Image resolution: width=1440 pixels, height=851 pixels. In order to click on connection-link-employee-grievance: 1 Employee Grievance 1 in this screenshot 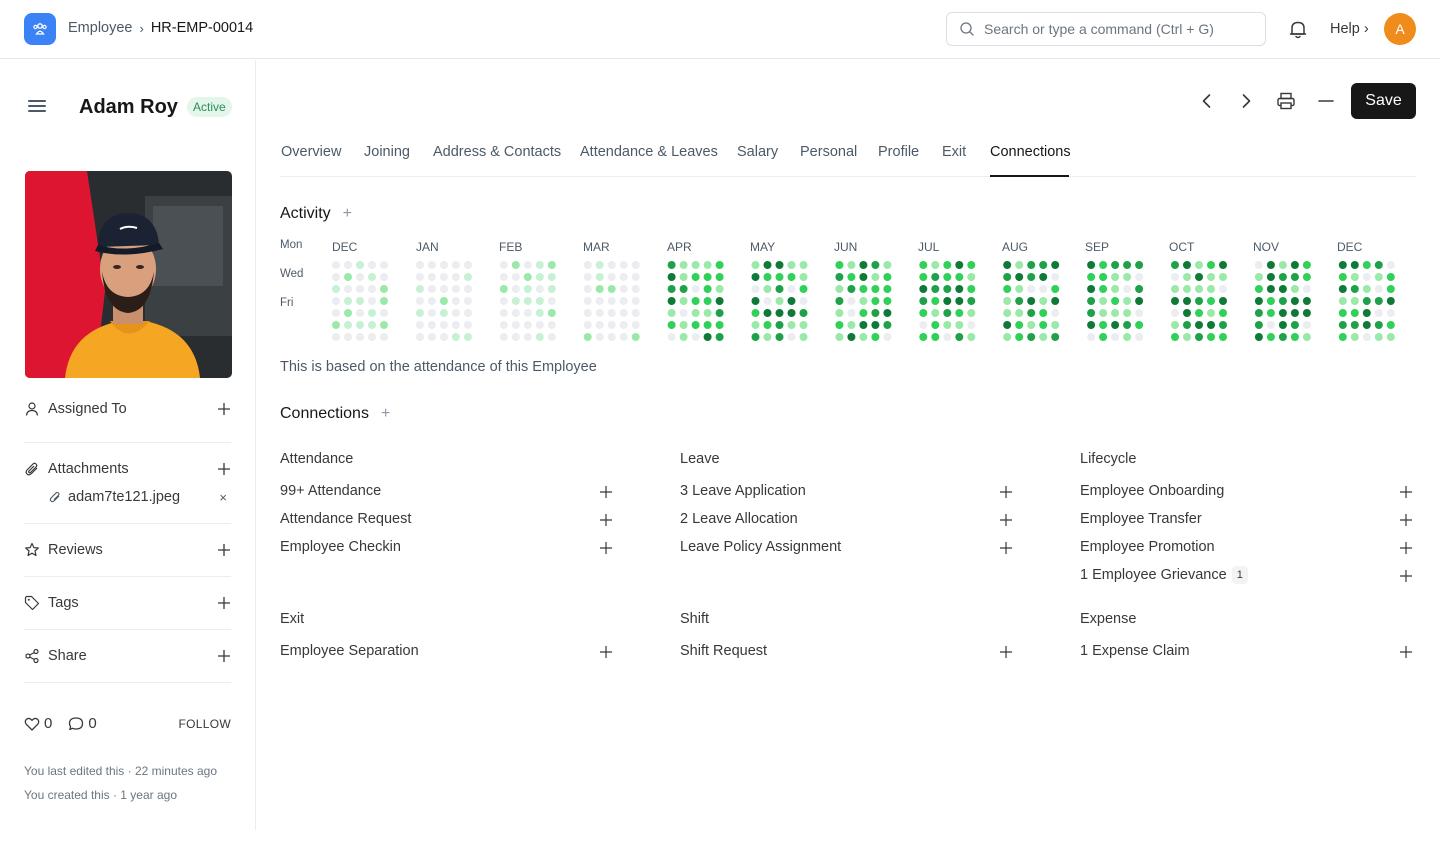, I will do `click(1164, 575)`.